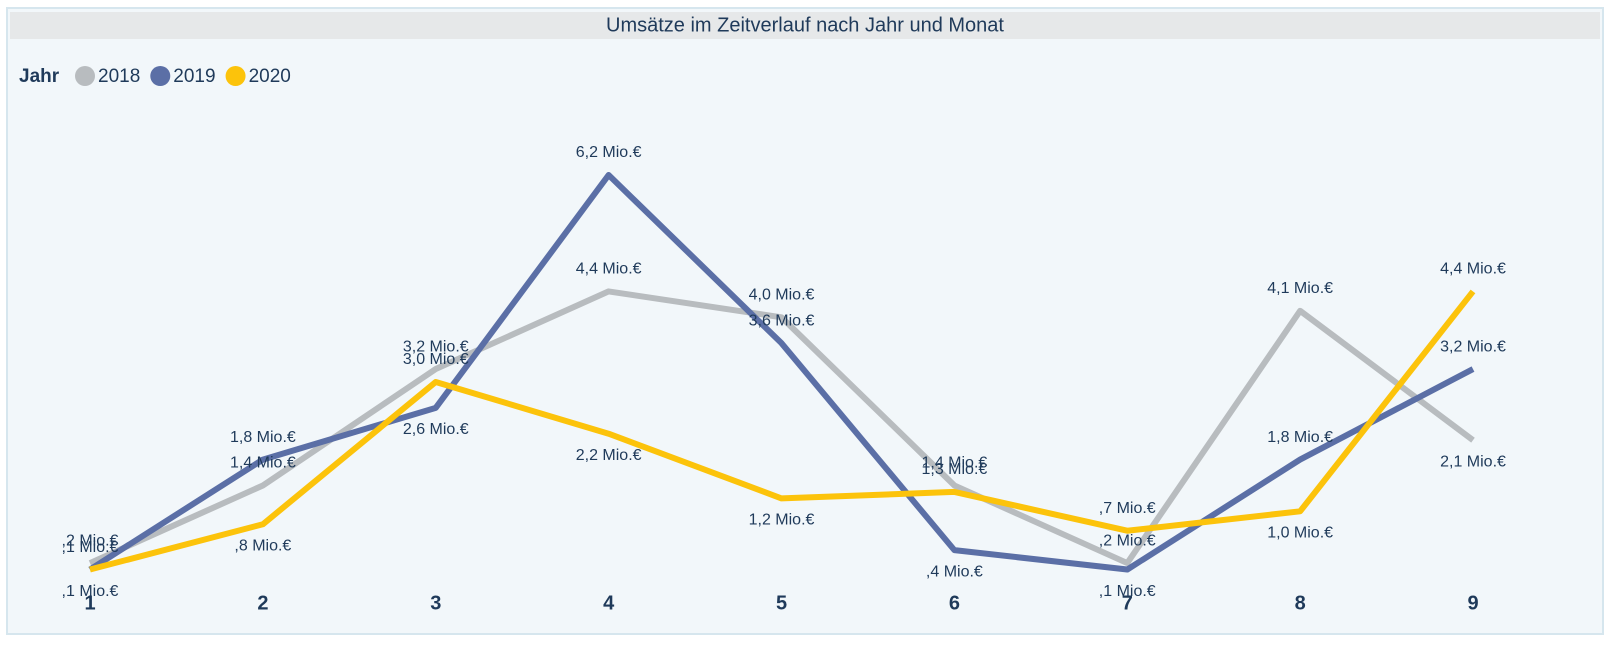  I want to click on data-label: ,4 Mio.€, so click(954, 571).